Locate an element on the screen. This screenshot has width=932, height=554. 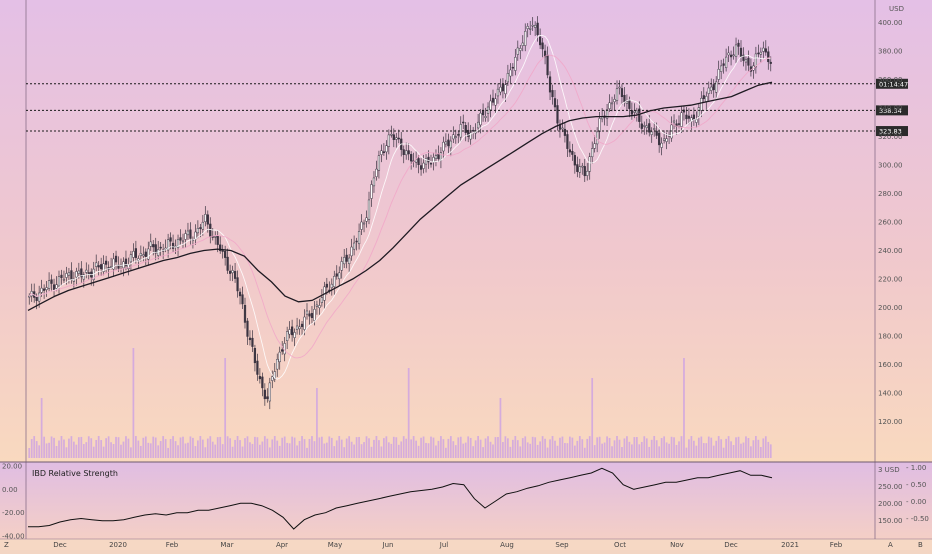
axis-corner-label: Z is located at coordinates (6, 545).